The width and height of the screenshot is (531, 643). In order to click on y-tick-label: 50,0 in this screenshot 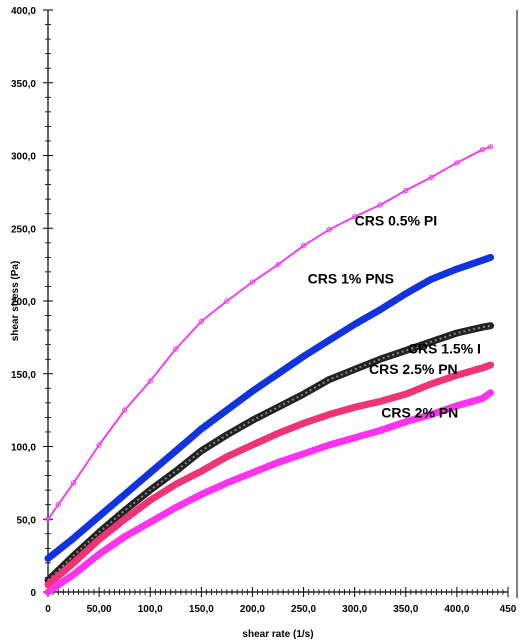, I will do `click(27, 520)`.